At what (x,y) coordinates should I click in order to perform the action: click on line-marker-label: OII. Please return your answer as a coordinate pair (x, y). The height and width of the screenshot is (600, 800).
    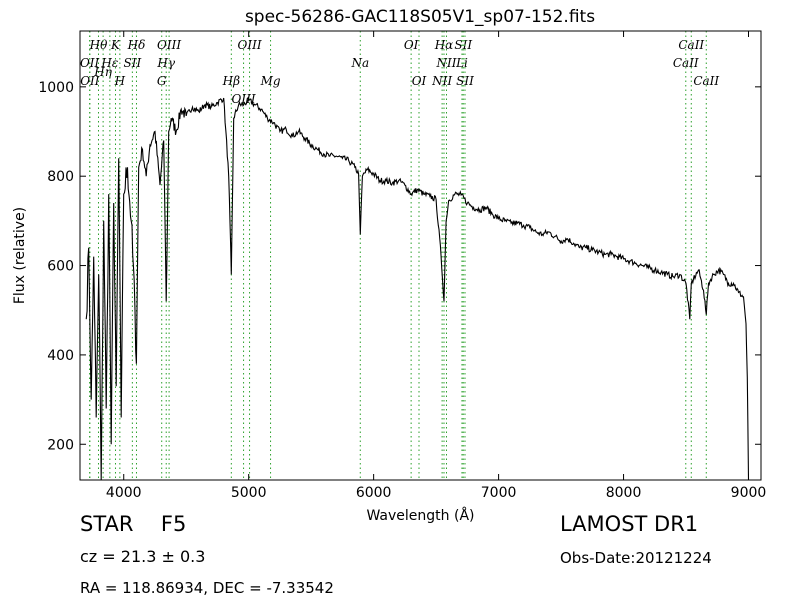
    Looking at the image, I should click on (90, 81).